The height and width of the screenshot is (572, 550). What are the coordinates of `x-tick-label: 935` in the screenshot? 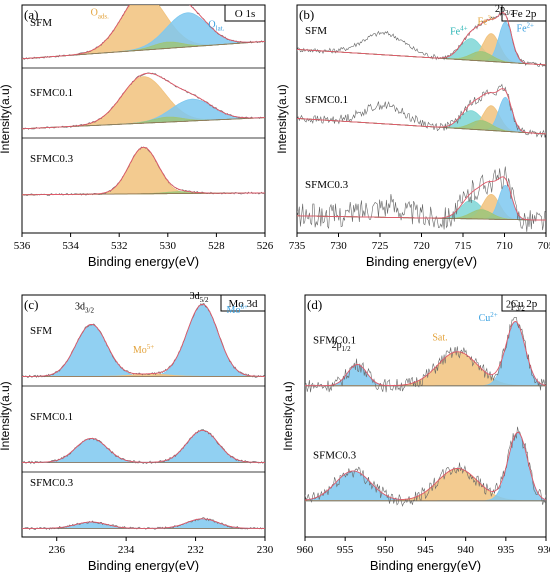 It's located at (506, 550).